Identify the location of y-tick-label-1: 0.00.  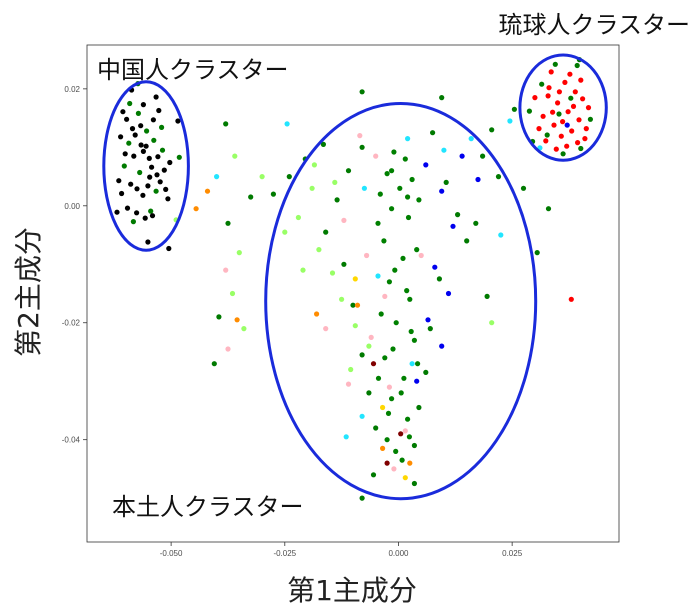
(72, 206).